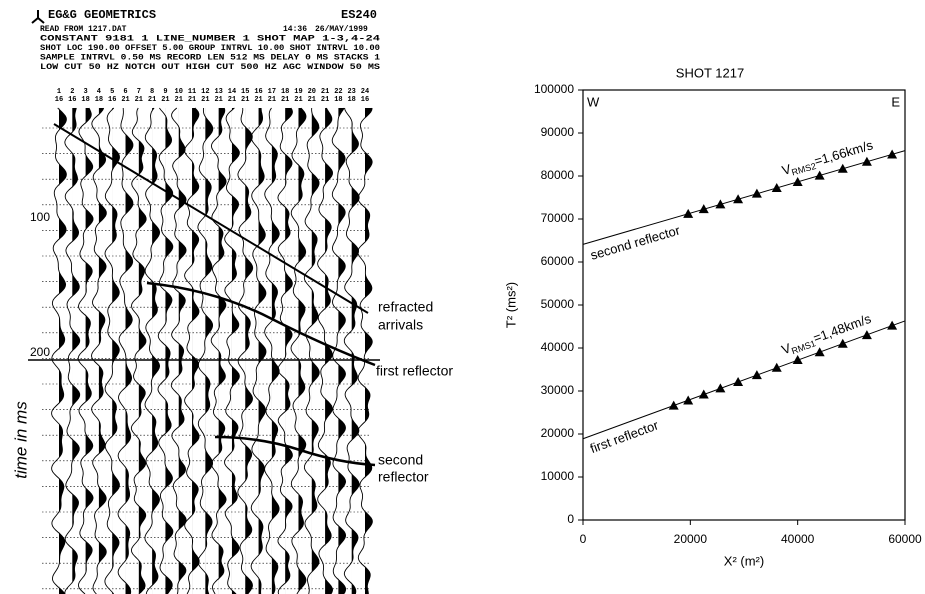 The width and height of the screenshot is (925, 594). I want to click on annotation: second, so click(400, 460).